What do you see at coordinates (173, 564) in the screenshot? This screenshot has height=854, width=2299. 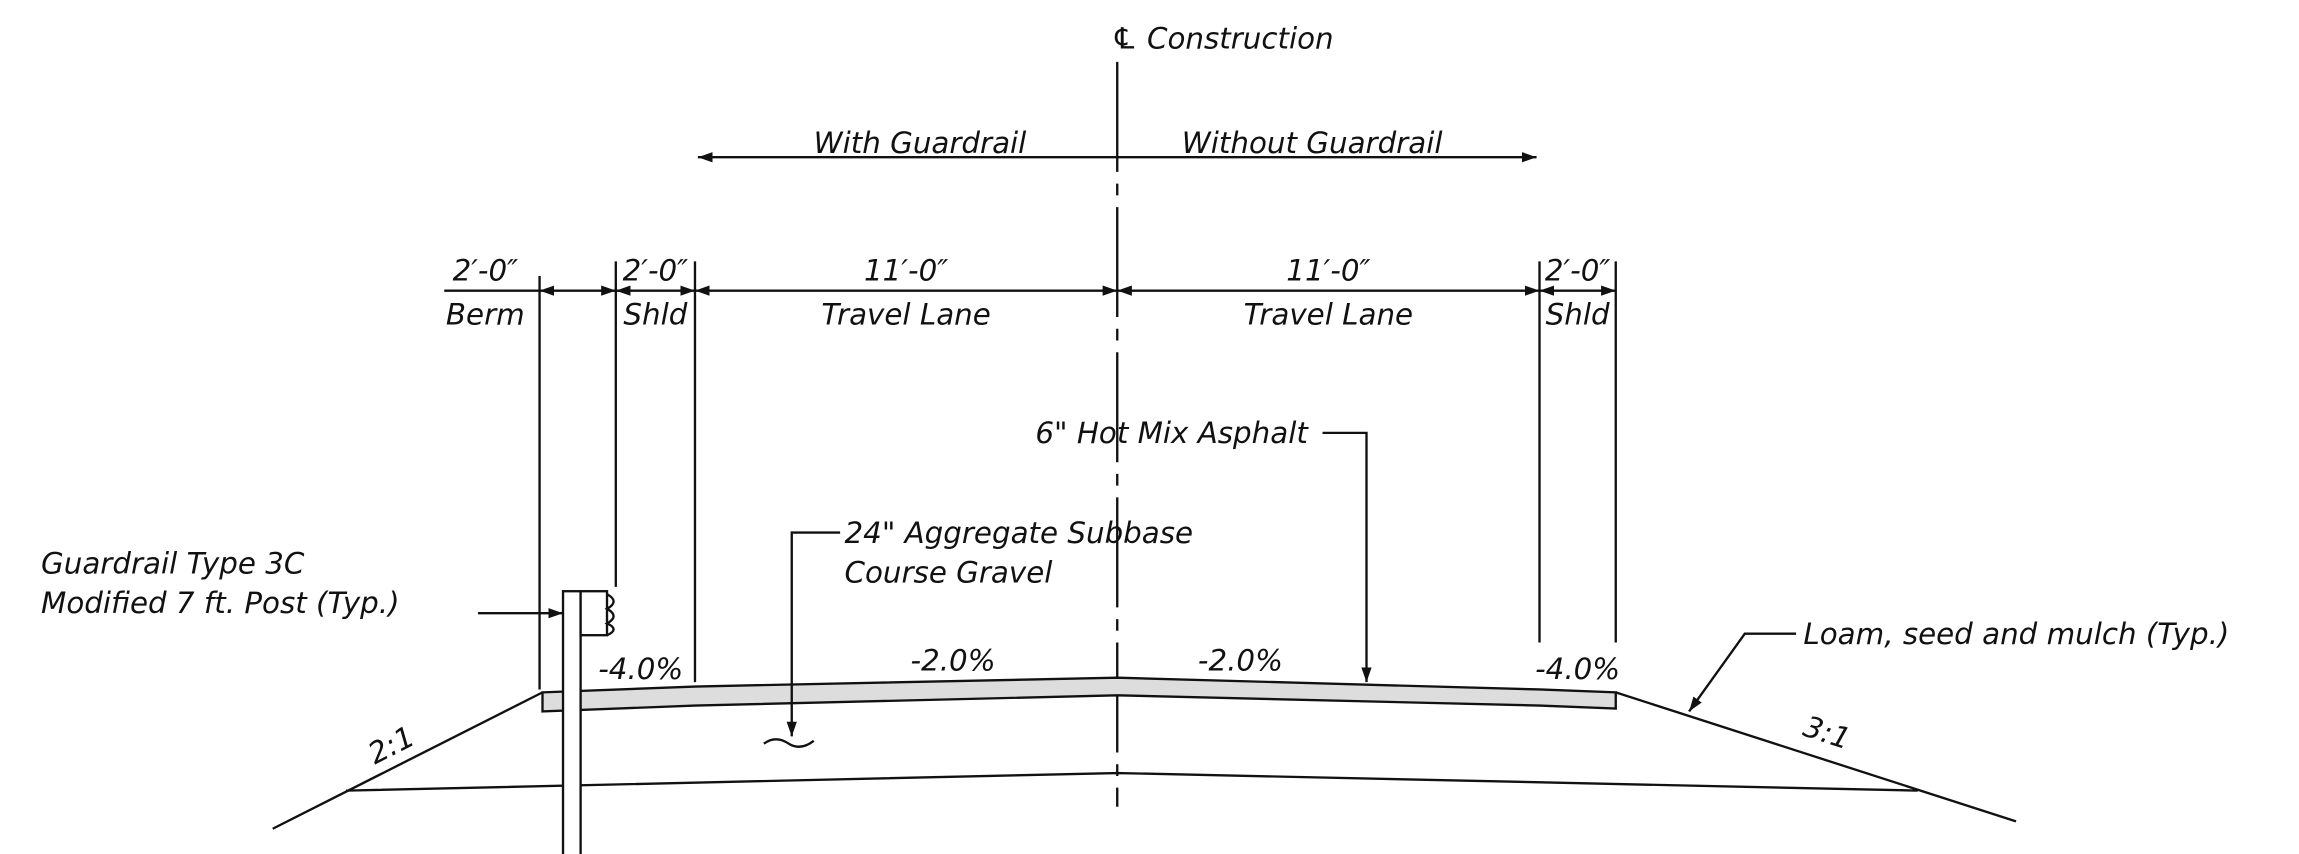 I see `callout: Guardrail Type 3C` at bounding box center [173, 564].